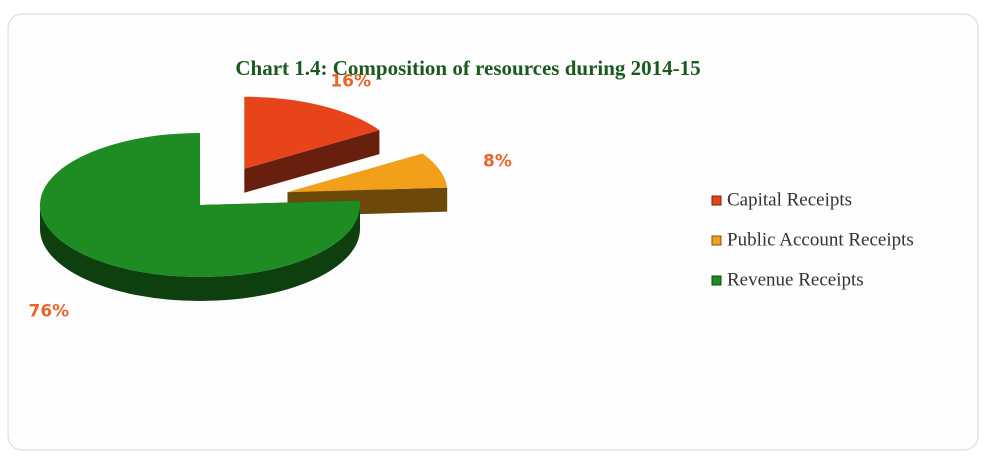 This screenshot has width=983, height=456. I want to click on legend-label: Public Account Receipts, so click(820, 239).